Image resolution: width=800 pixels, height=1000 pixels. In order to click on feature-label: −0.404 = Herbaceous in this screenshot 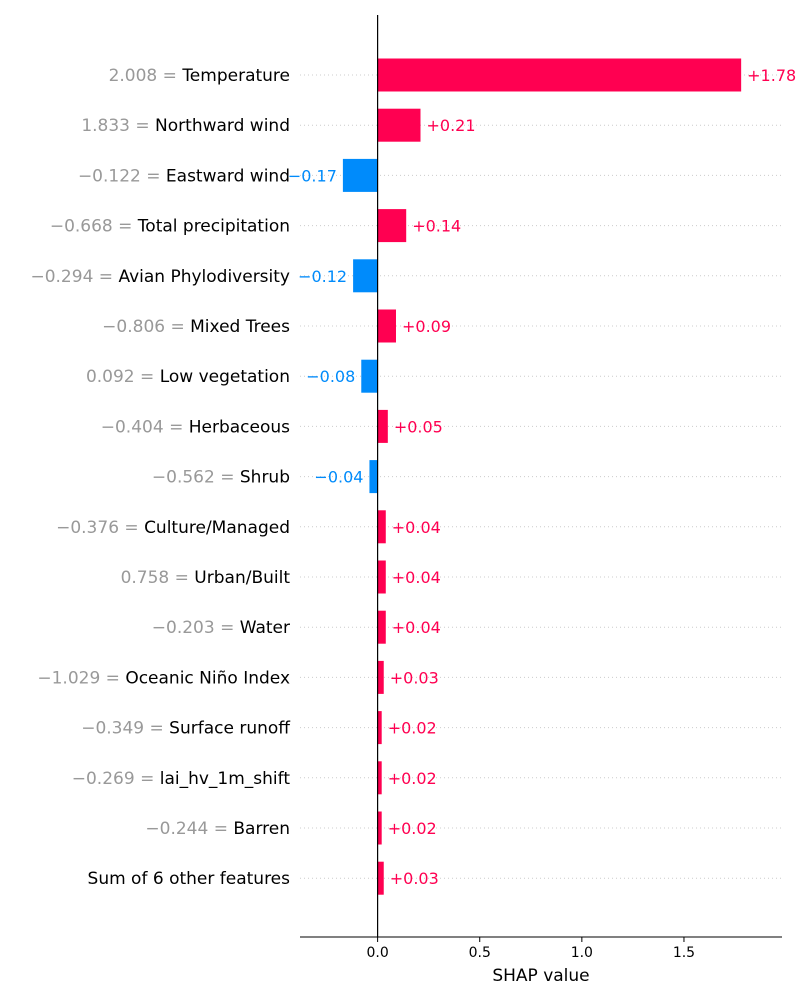, I will do `click(195, 427)`.